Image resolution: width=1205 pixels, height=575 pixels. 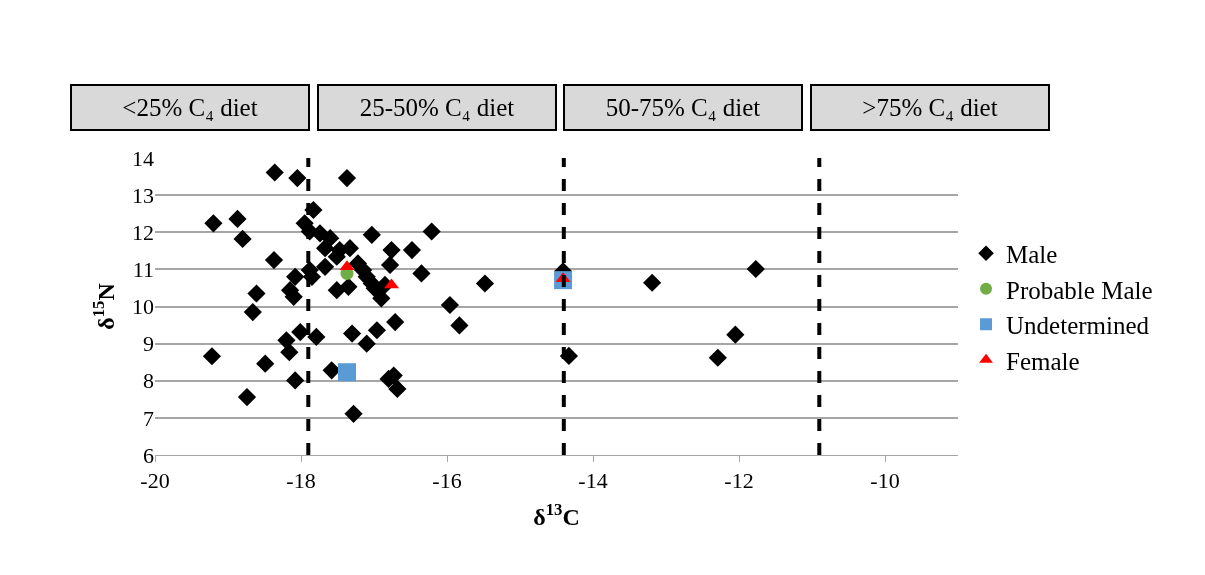 I want to click on y-tick-label: 6, so click(x=148, y=455).